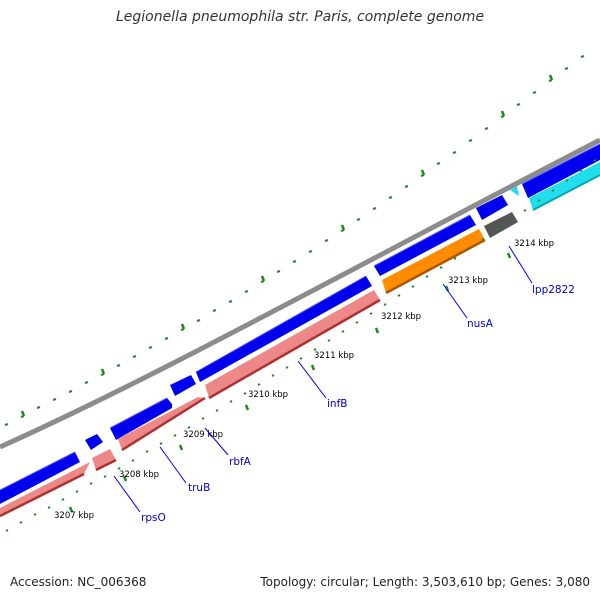 The image size is (600, 600). Describe the element at coordinates (501, 225) in the screenshot. I see `gene-reverse-unknown` at that location.